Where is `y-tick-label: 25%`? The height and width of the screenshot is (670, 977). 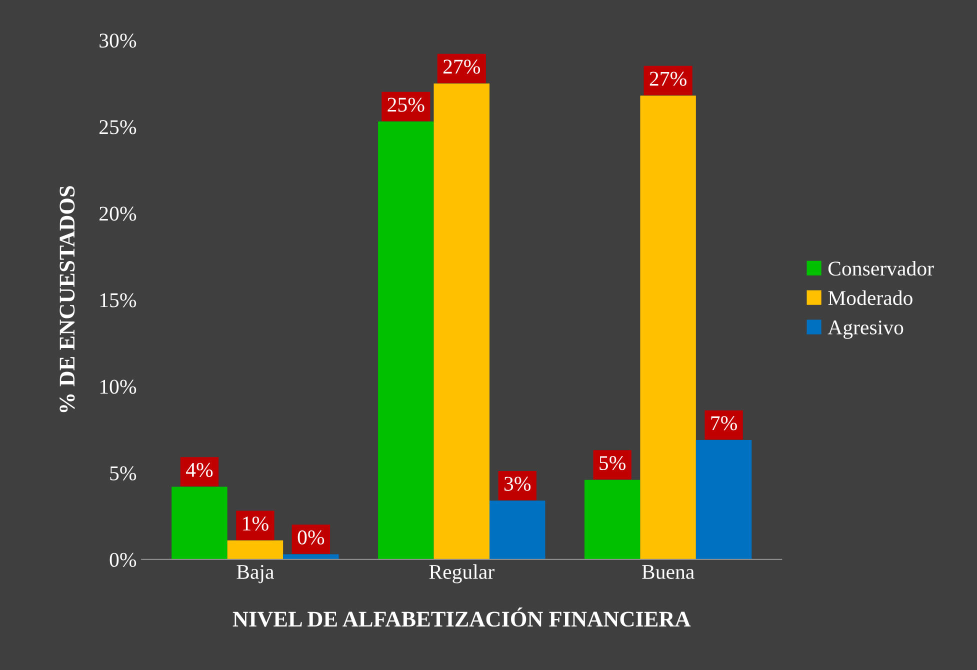 y-tick-label: 25% is located at coordinates (118, 127).